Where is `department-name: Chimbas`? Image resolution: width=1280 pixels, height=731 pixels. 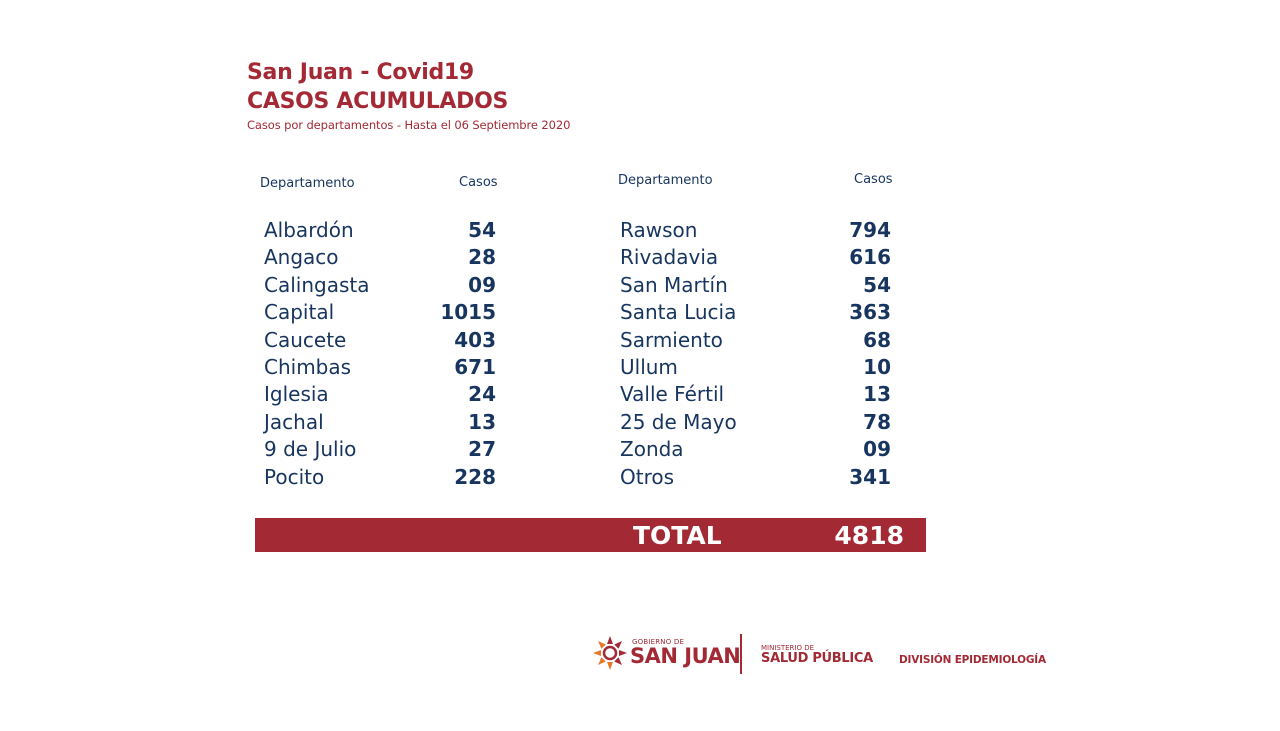
department-name: Chimbas is located at coordinates (308, 366).